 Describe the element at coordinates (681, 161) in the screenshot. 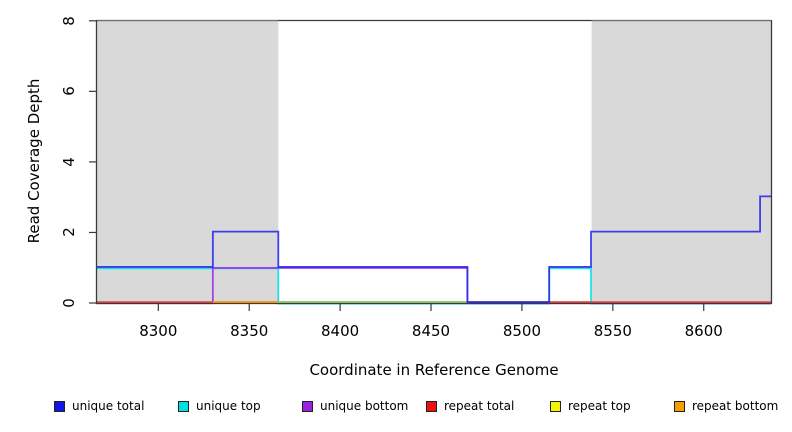

I see `shaded-region` at that location.